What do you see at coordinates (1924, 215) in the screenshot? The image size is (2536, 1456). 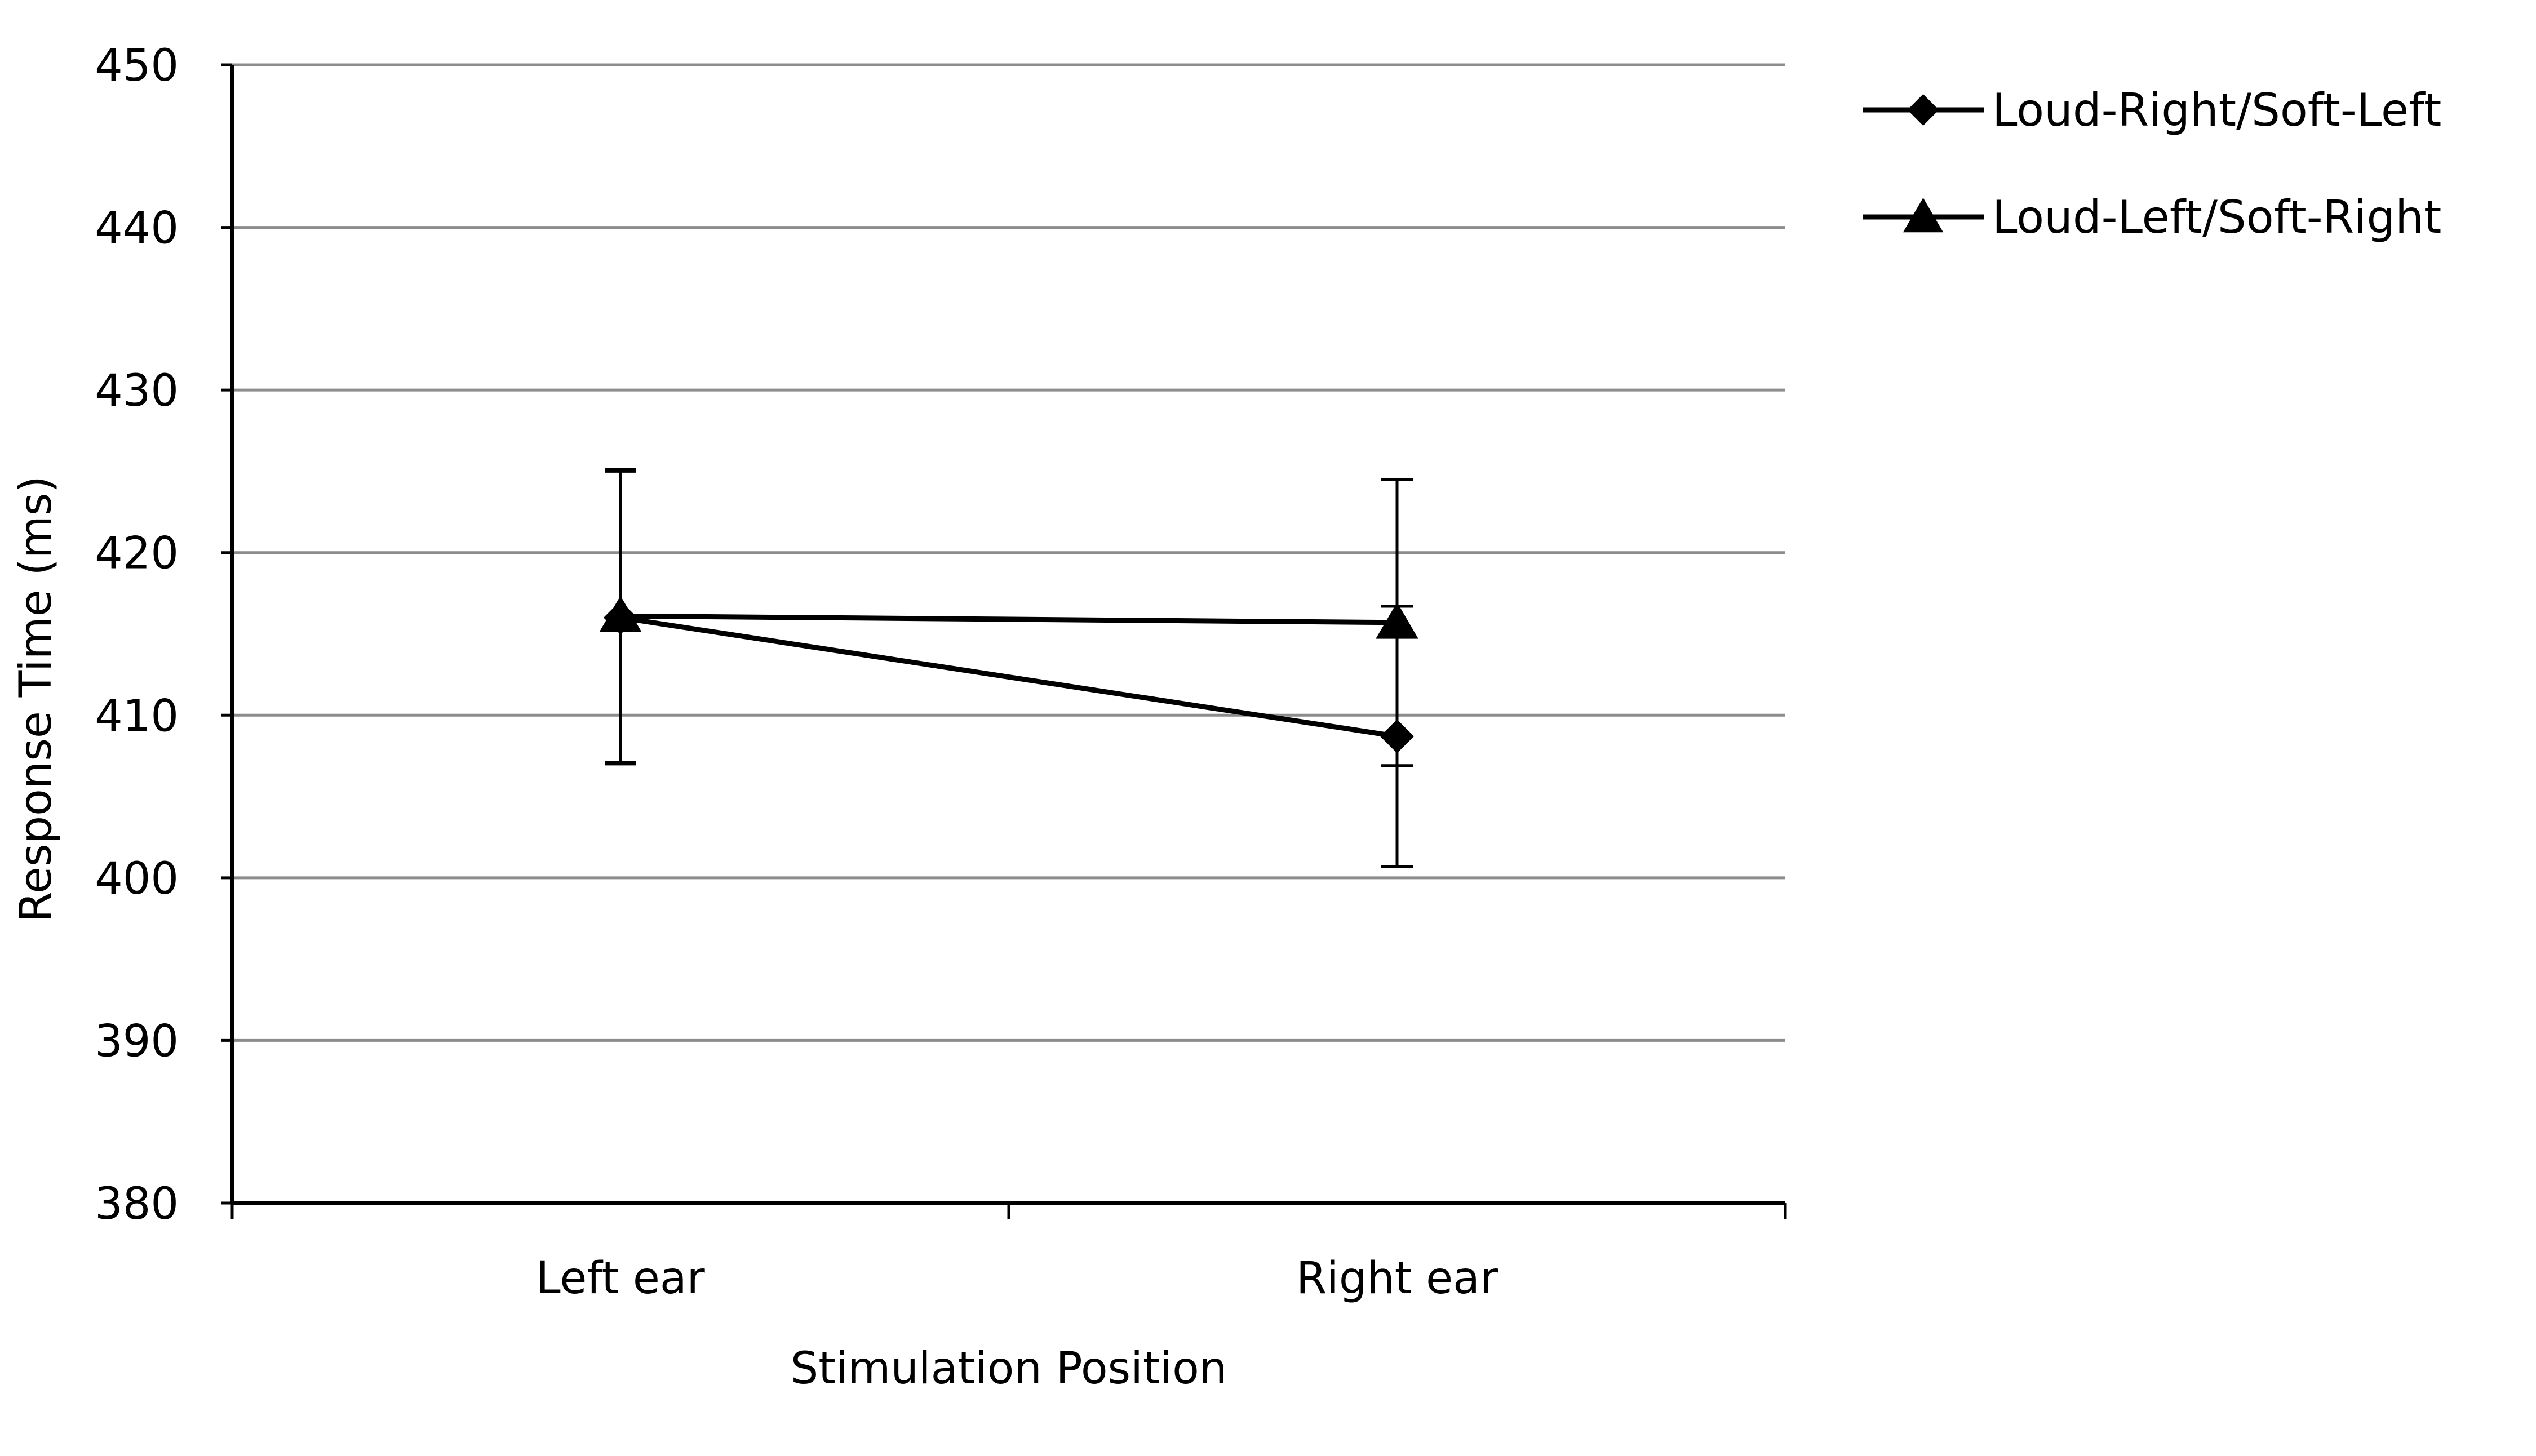 I see `legend-triangle-marker` at bounding box center [1924, 215].